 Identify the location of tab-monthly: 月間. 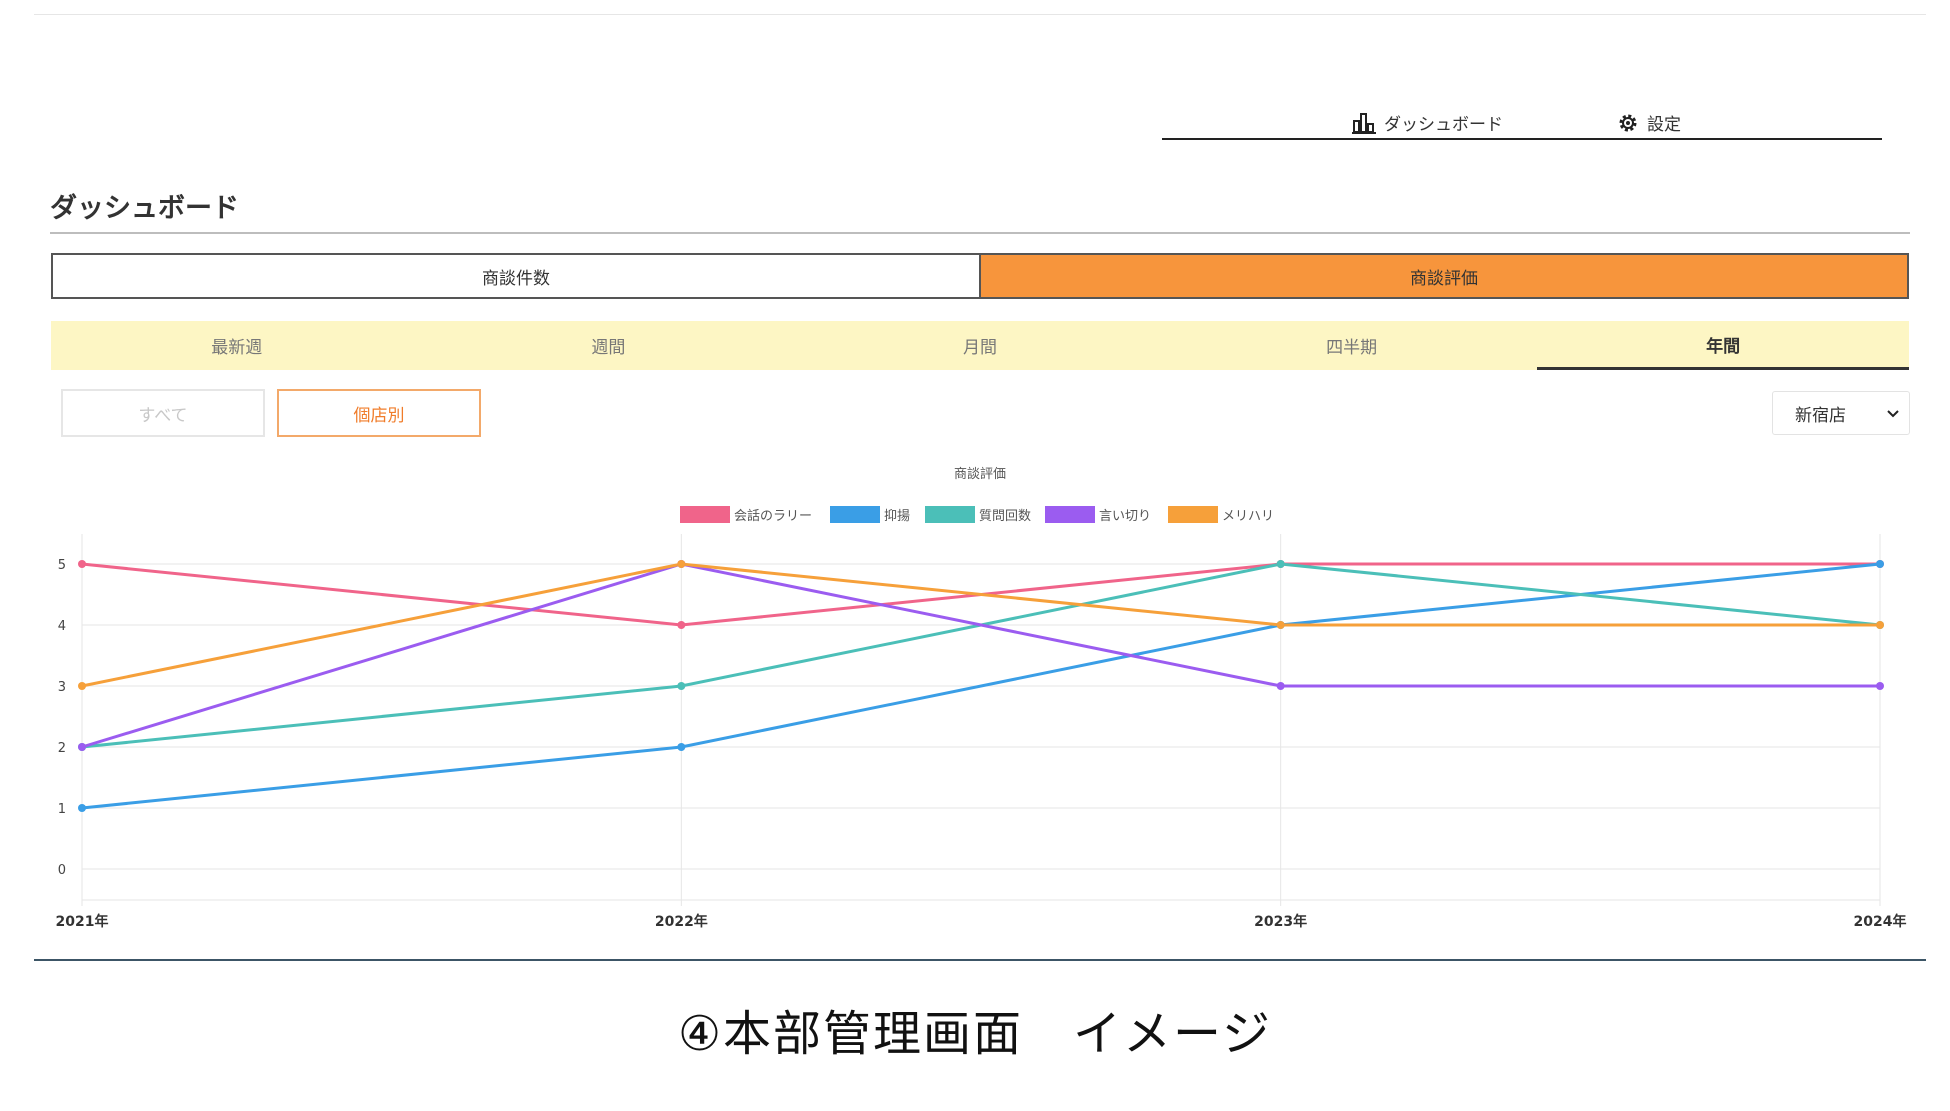
(979, 348).